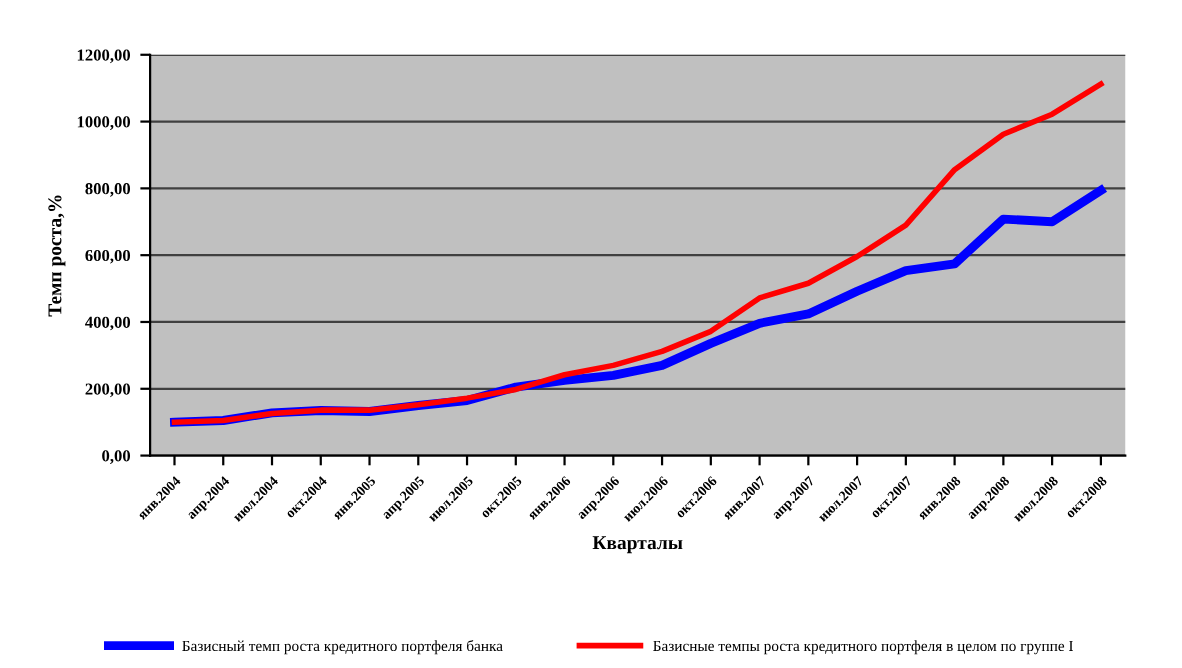 Image resolution: width=1182 pixels, height=668 pixels. Describe the element at coordinates (108, 390) in the screenshot. I see `y-tick-label: 200,00` at that location.